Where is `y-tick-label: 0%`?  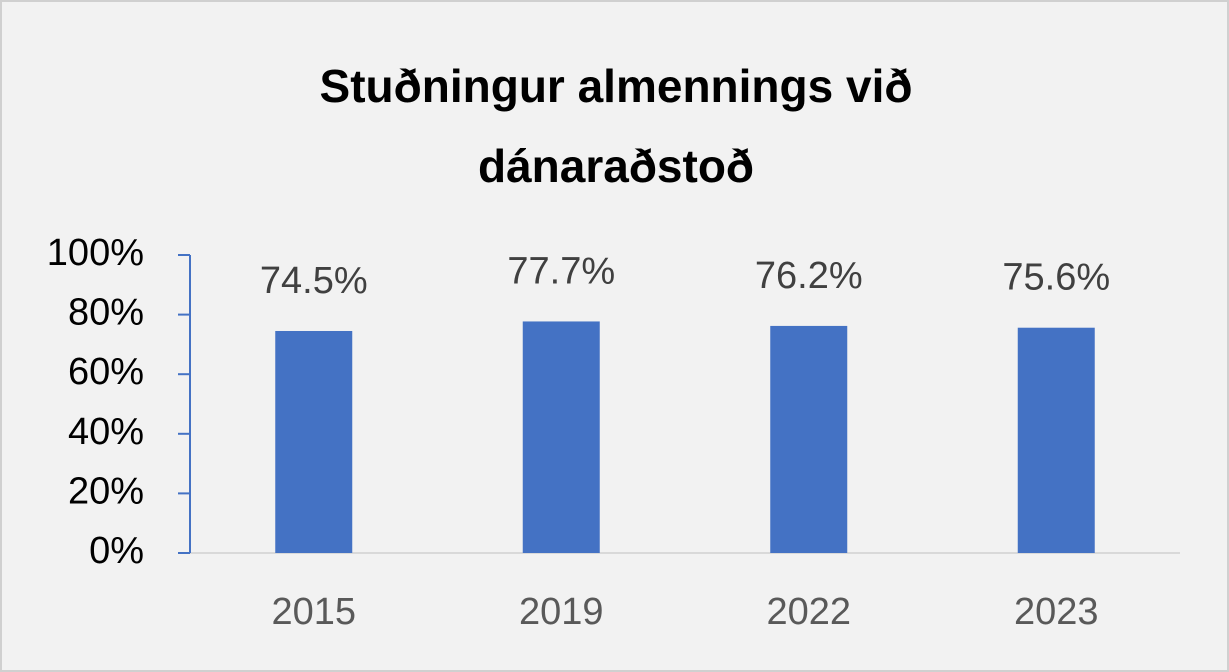
y-tick-label: 0% is located at coordinates (116, 551).